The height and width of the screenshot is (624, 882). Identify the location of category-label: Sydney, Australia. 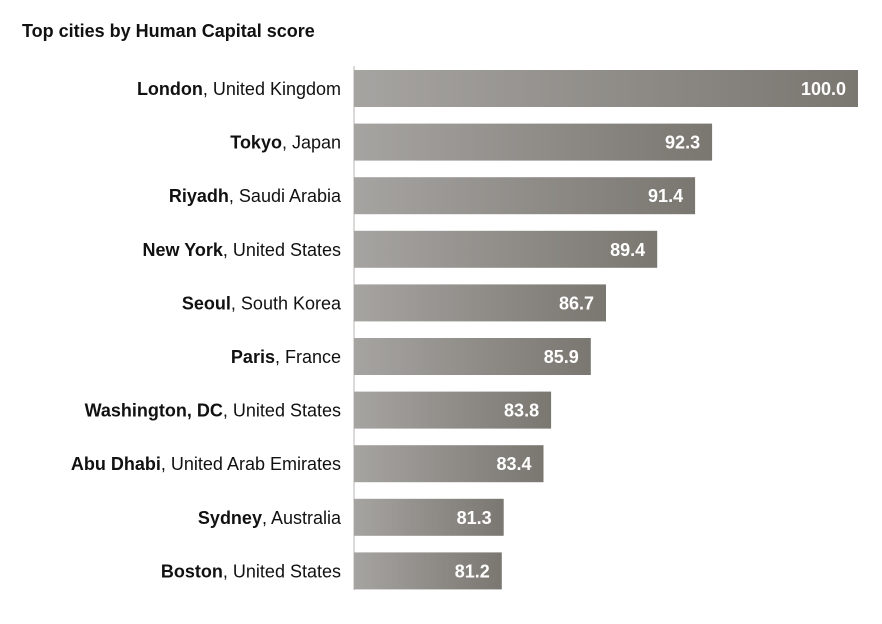
(270, 518).